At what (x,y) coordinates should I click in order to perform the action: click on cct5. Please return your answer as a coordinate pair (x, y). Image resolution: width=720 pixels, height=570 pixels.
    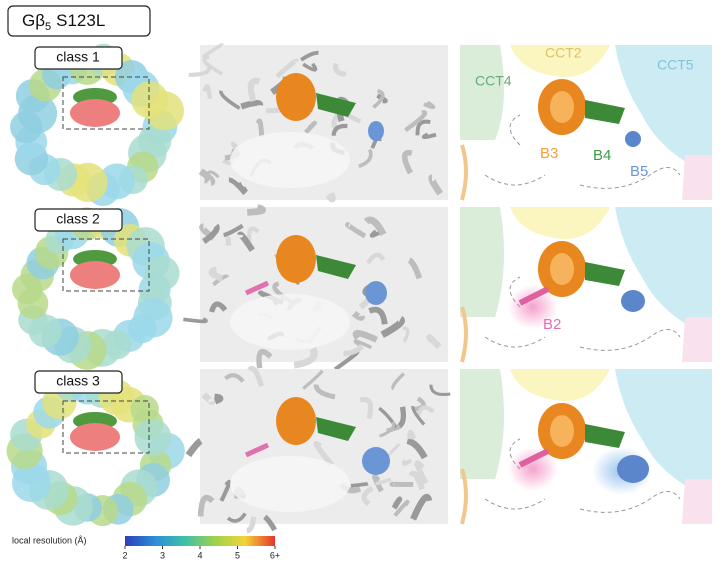
    Looking at the image, I should click on (663, 434).